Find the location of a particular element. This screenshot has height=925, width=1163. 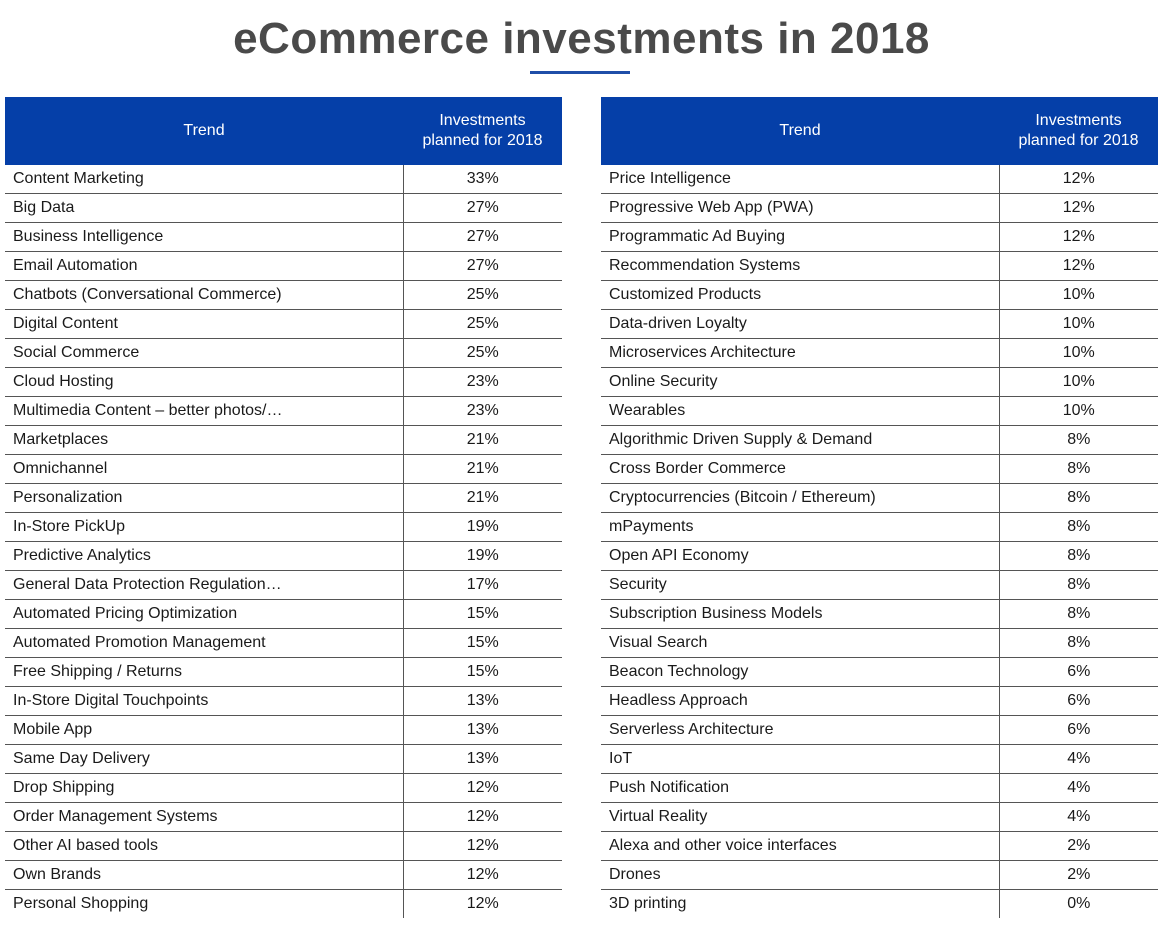

table-row: Drones 2% is located at coordinates (879, 875).